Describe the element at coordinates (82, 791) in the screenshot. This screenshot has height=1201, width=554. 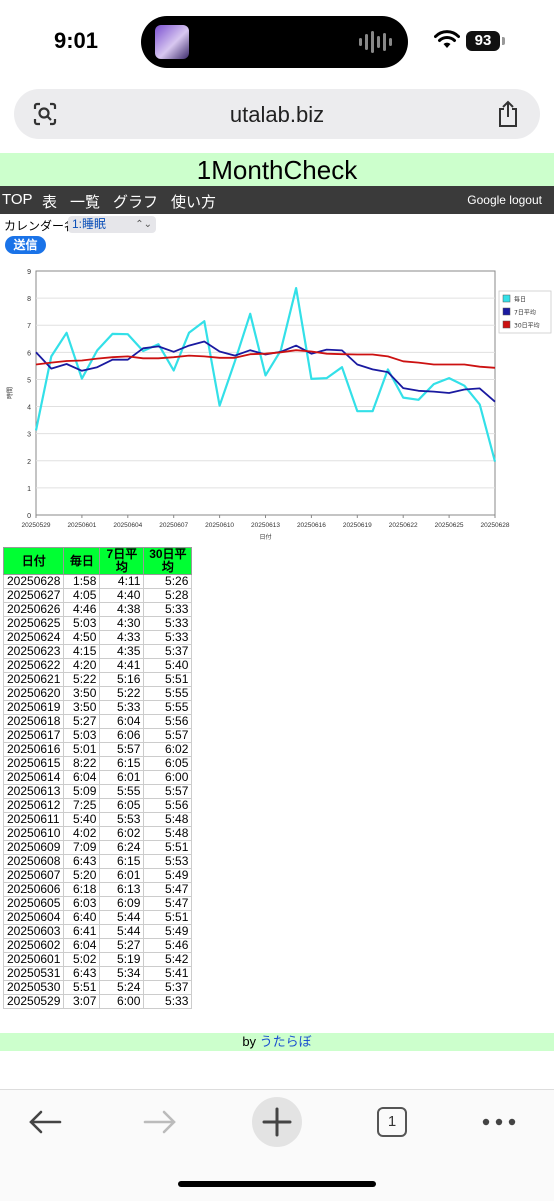
I see `cell-daily: 5:09` at that location.